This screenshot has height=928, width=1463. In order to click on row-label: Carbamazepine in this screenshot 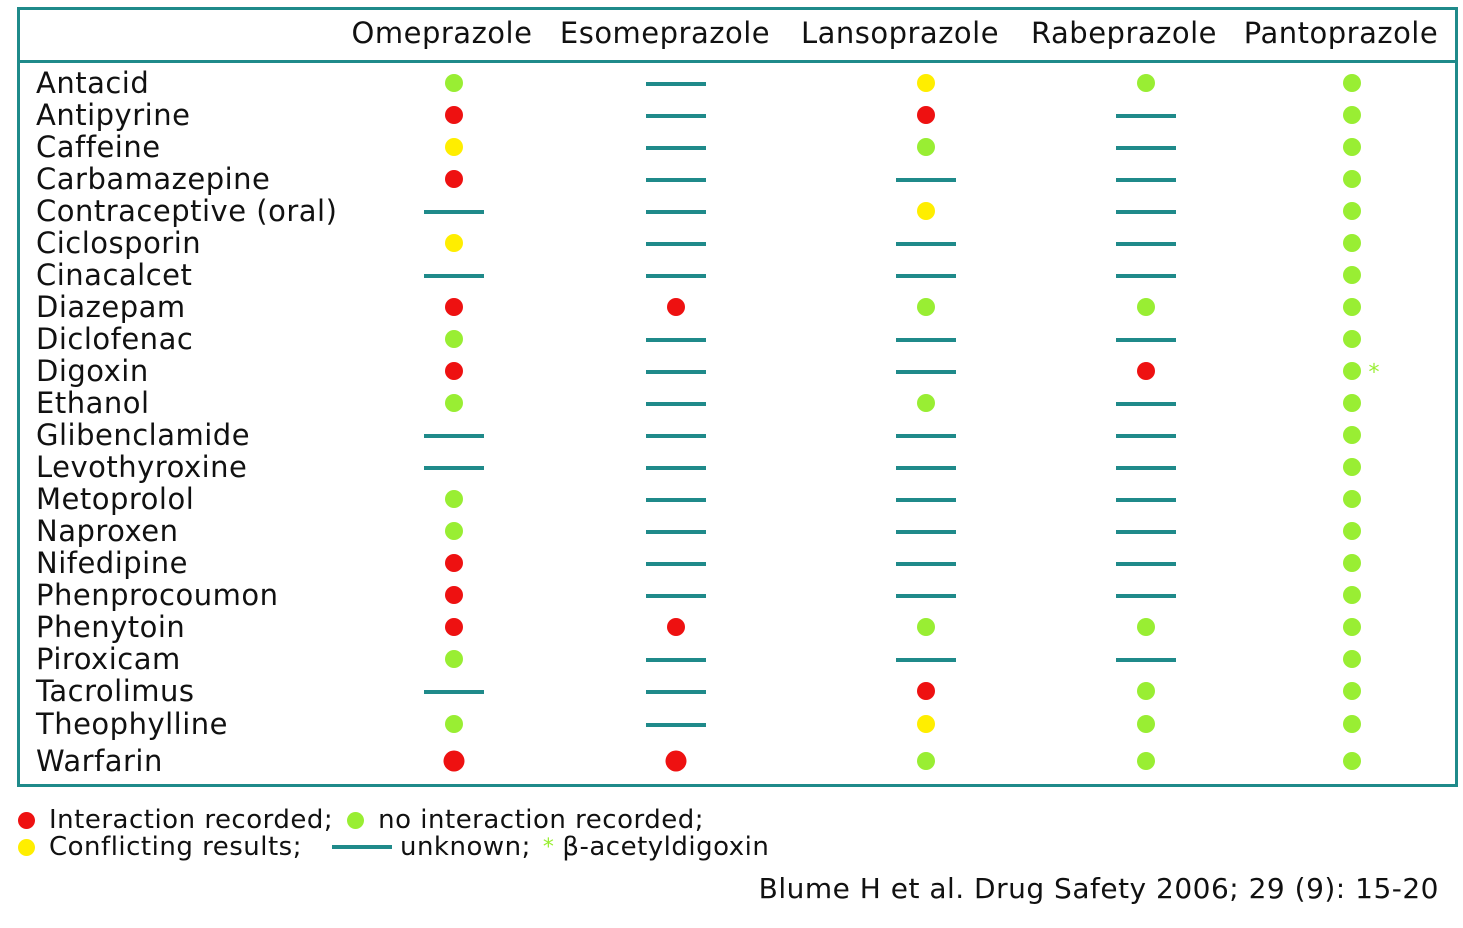, I will do `click(153, 179)`.